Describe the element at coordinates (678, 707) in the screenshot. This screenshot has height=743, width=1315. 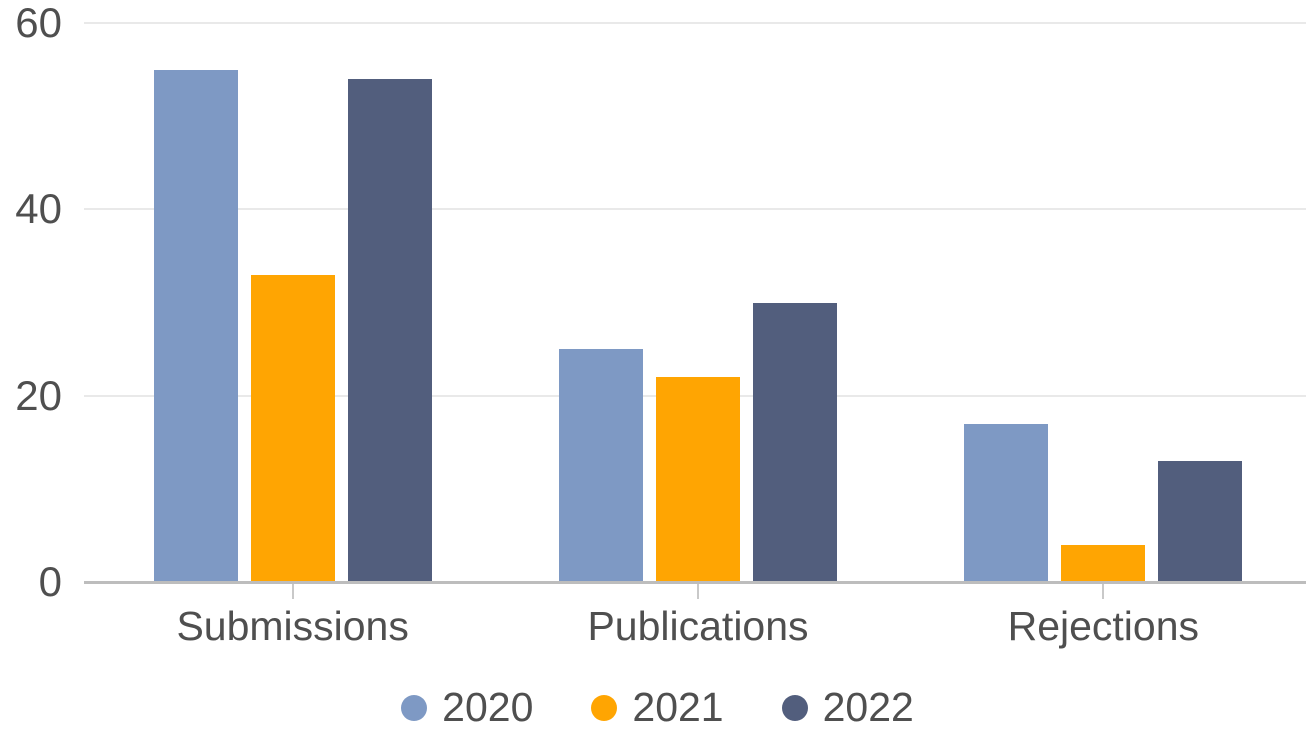
I see `legend-label: 2021` at that location.